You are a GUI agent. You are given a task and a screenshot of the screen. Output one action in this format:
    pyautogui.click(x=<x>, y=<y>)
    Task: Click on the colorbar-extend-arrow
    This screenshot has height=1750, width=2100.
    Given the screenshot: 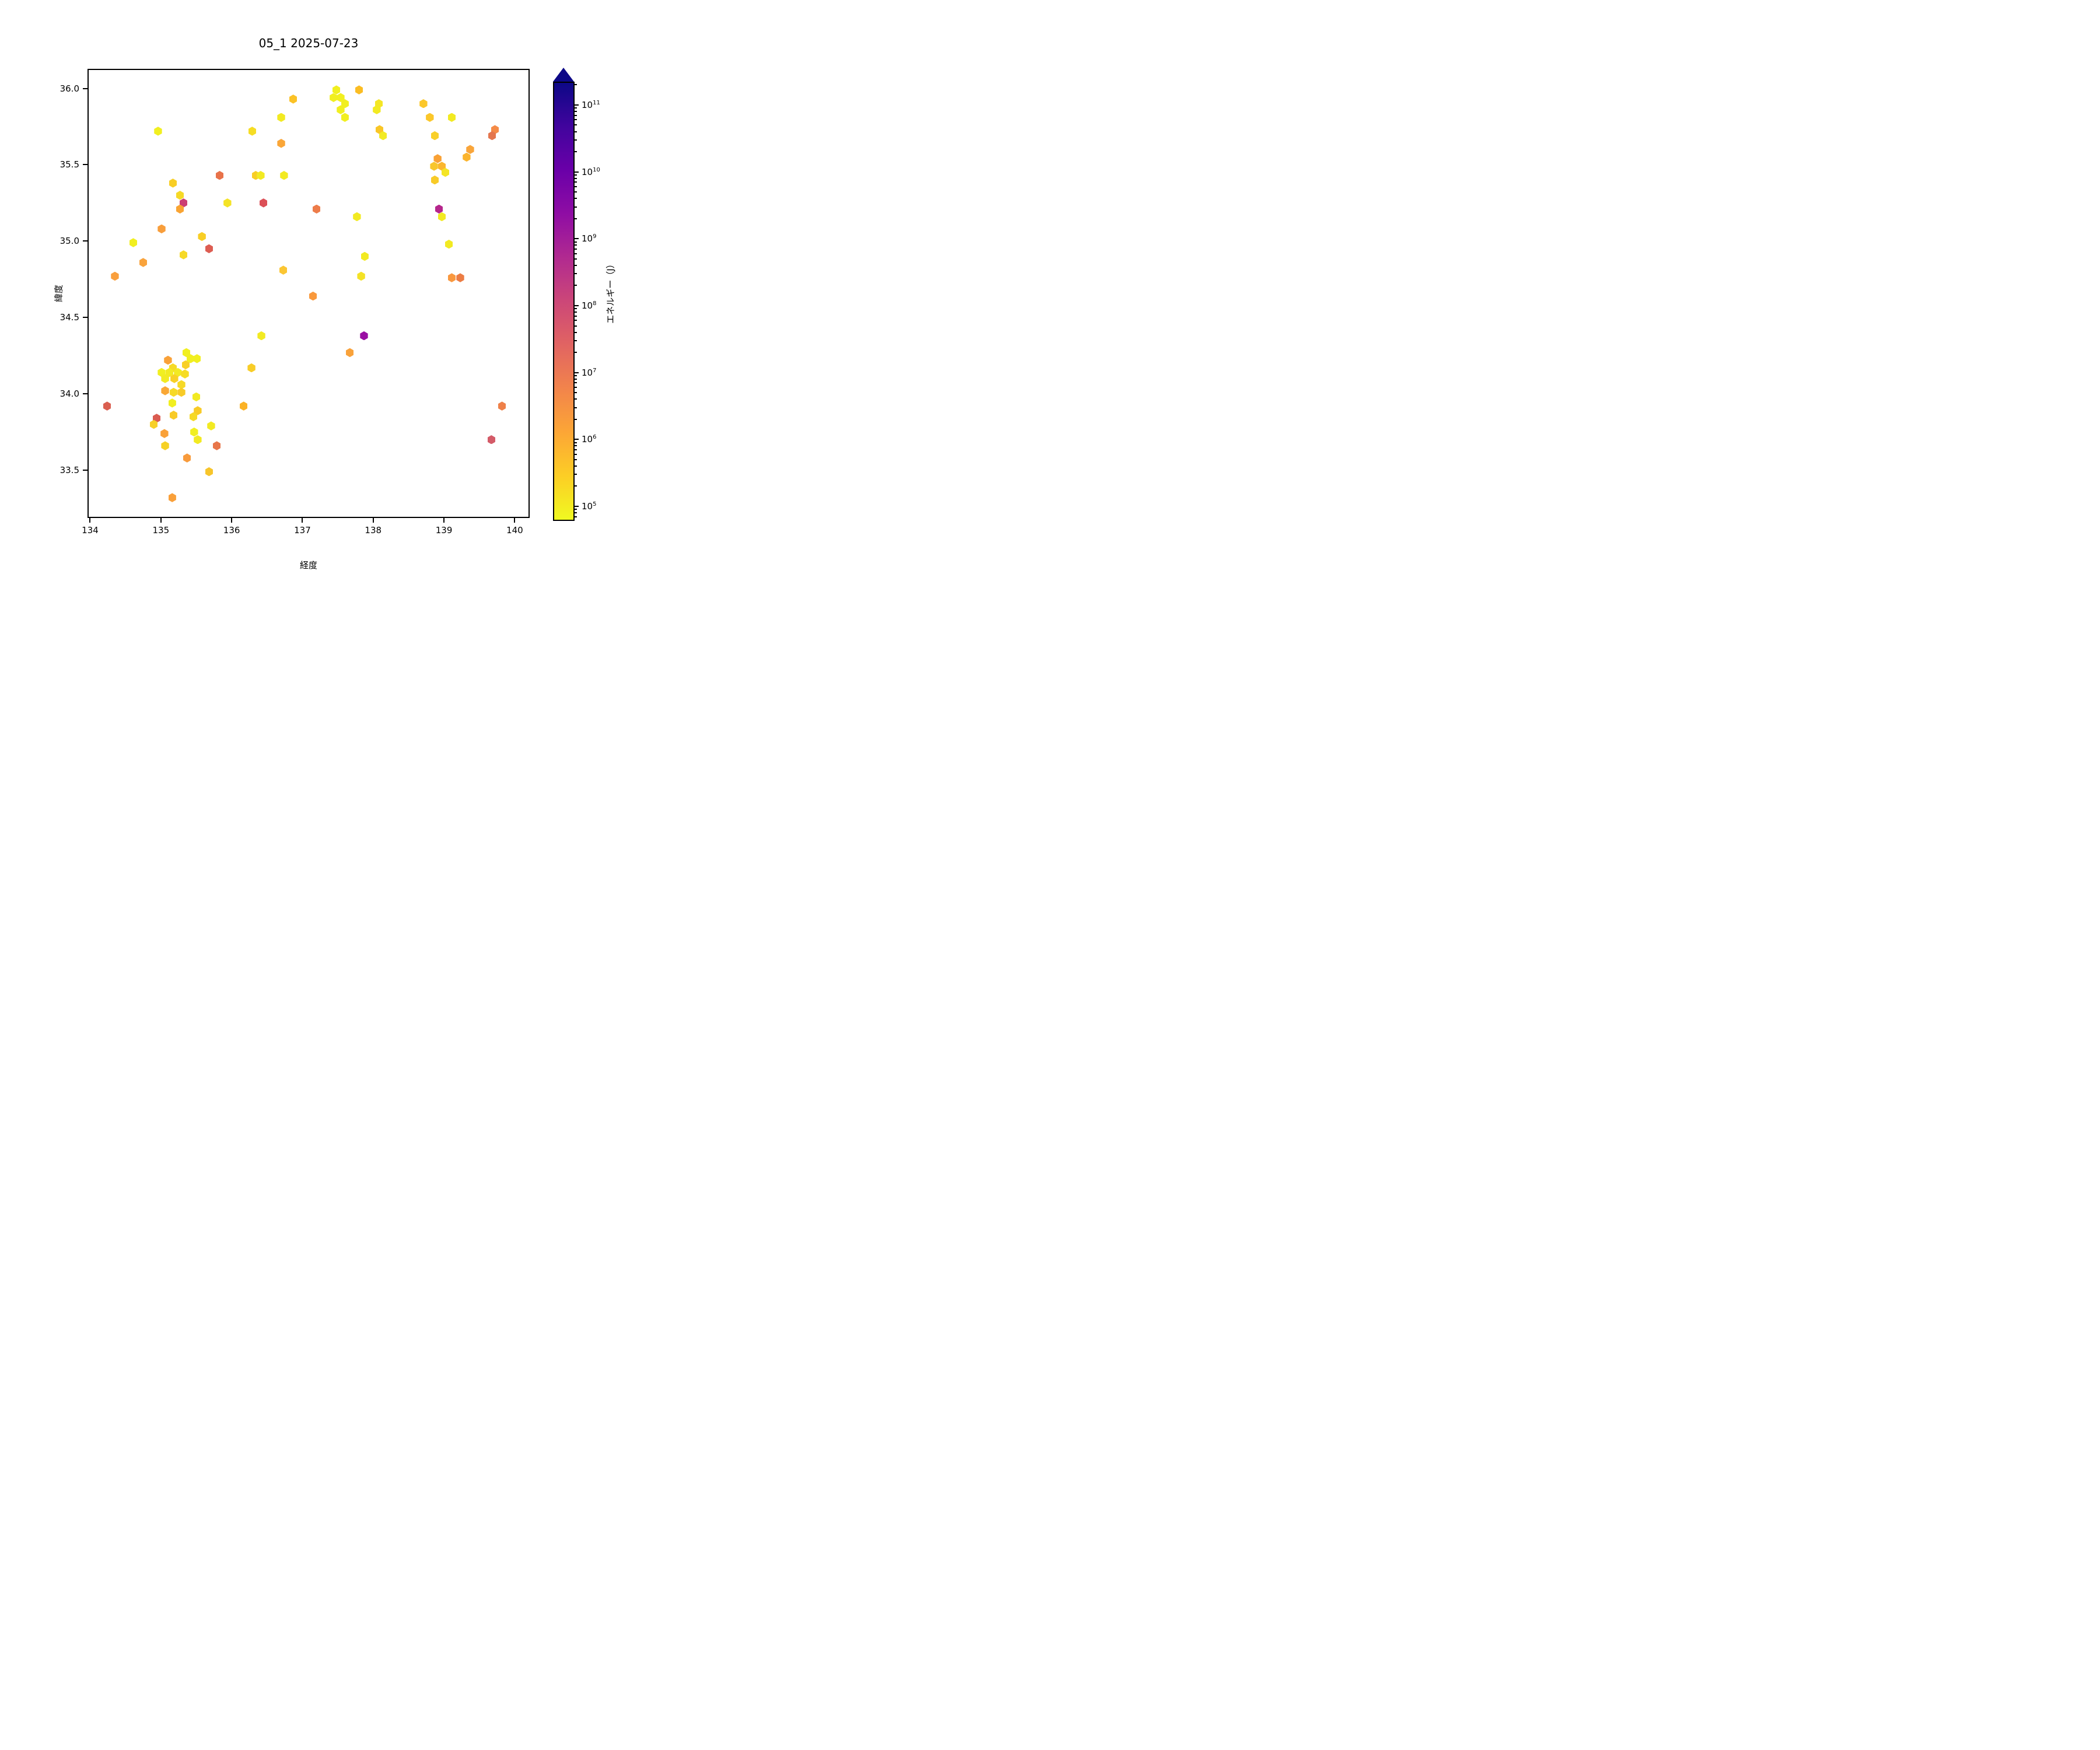 What is the action you would take?
    pyautogui.click(x=563, y=75)
    